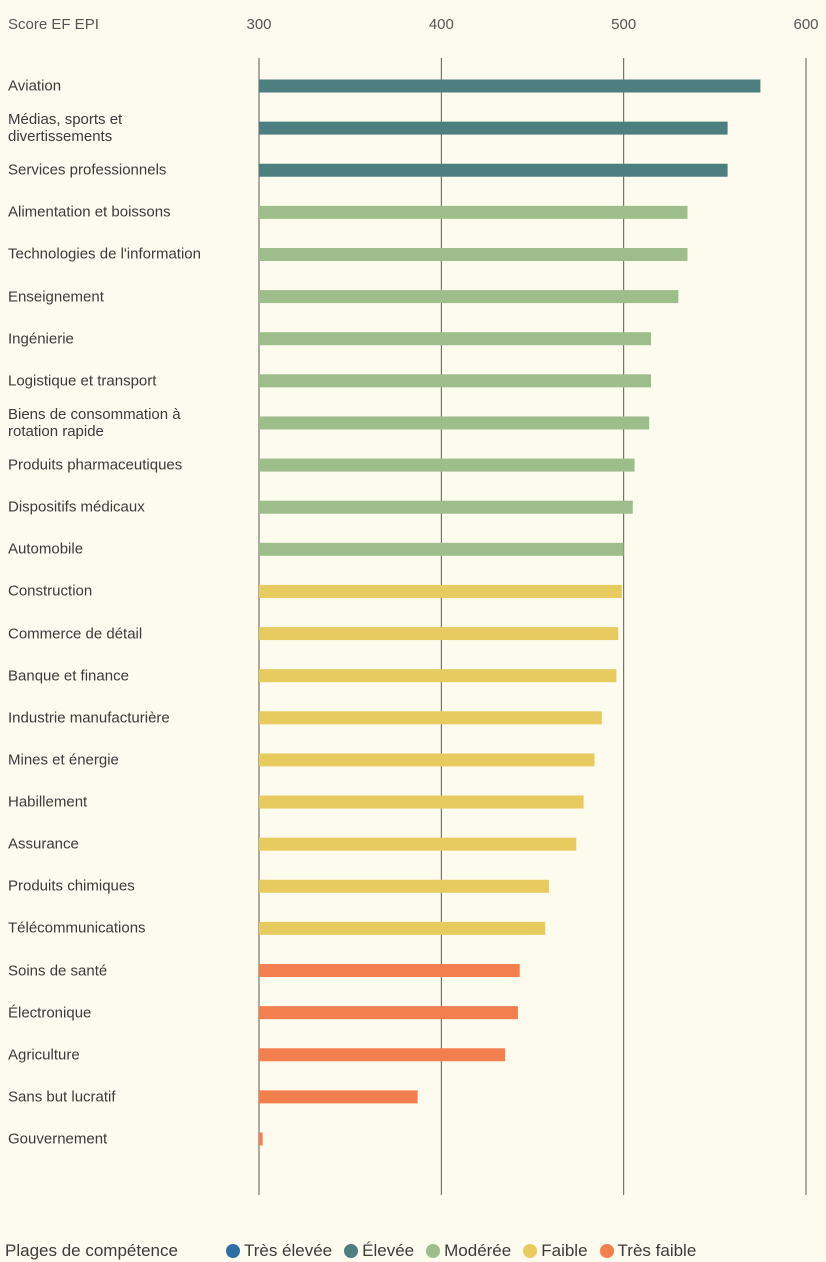 This screenshot has width=826, height=1262. I want to click on legend-title: Plages de compétence, so click(91, 1250).